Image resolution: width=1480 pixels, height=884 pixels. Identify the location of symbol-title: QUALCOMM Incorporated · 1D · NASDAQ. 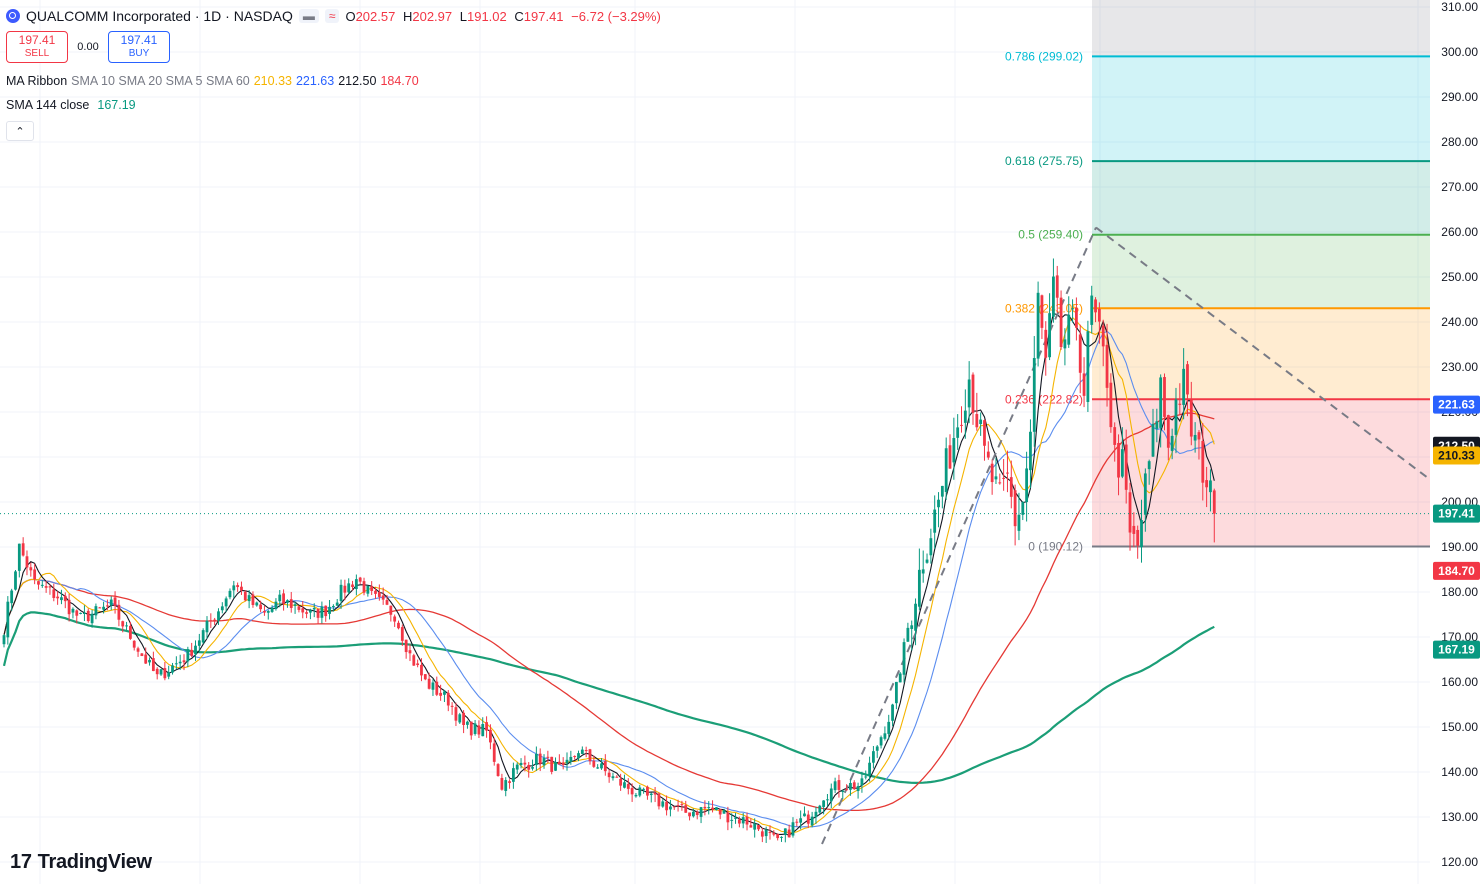
(159, 16).